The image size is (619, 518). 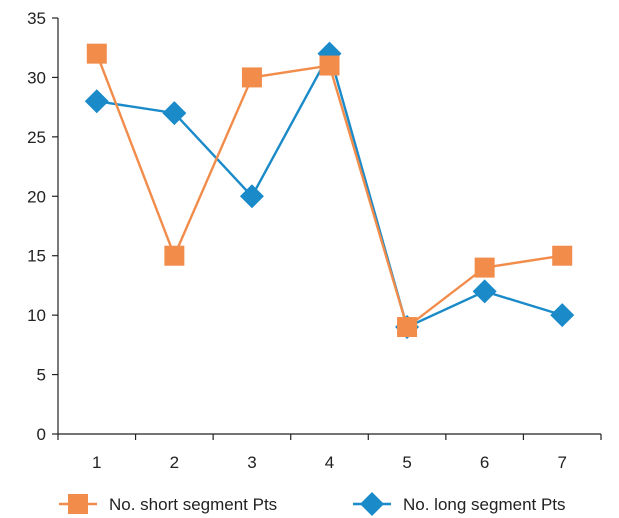 I want to click on legend-item: No. long segment Pts, so click(x=459, y=504).